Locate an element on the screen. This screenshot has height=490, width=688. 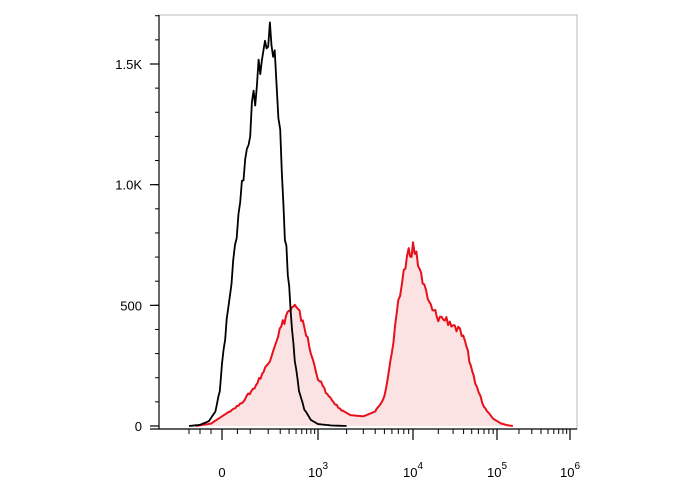
x-axis-ticks: 0 10³ 10⁴ 10⁵ 10⁶ is located at coordinates (399, 454).